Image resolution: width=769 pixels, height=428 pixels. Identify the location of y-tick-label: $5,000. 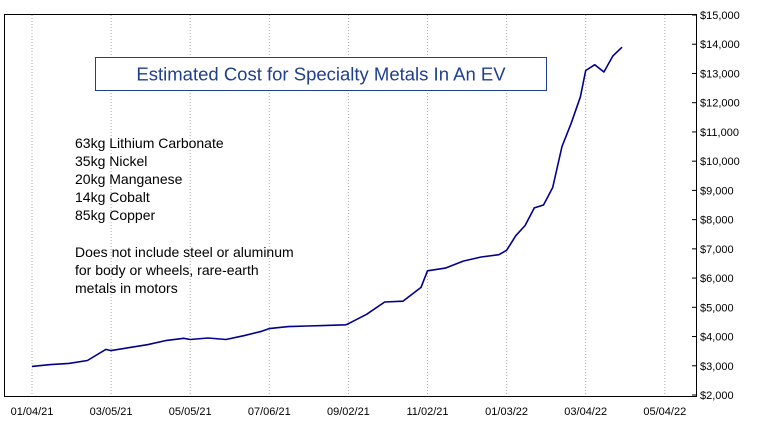
(717, 308).